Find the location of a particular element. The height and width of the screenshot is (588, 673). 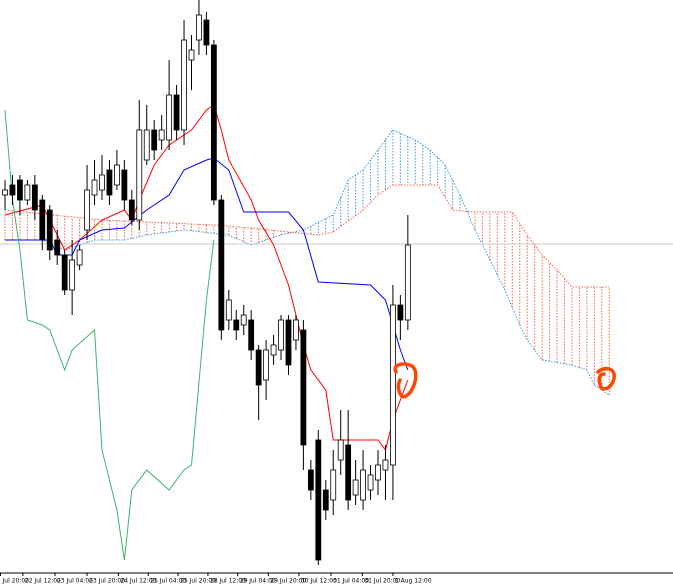

x-tick-label: 23 Jul 20:00 is located at coordinates (107, 581).